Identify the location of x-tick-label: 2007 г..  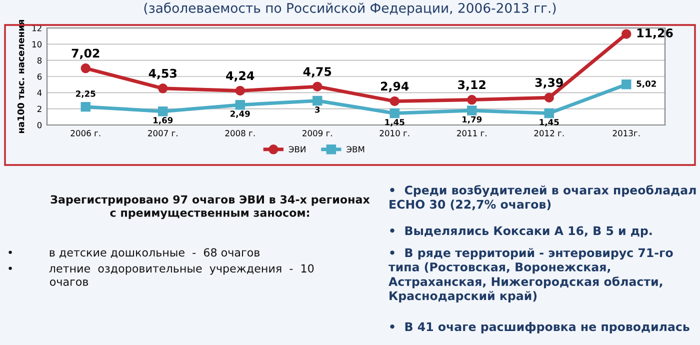
(163, 133).